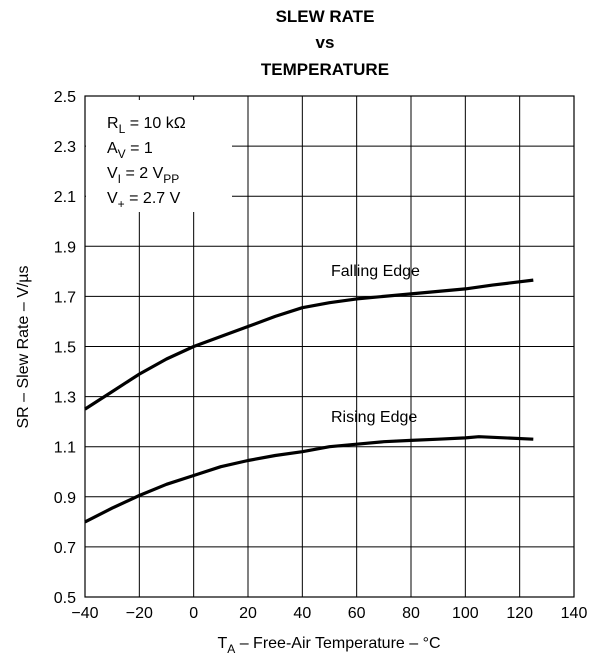 The width and height of the screenshot is (608, 656). What do you see at coordinates (122, 129) in the screenshot?
I see `condition-0-subscript: L` at bounding box center [122, 129].